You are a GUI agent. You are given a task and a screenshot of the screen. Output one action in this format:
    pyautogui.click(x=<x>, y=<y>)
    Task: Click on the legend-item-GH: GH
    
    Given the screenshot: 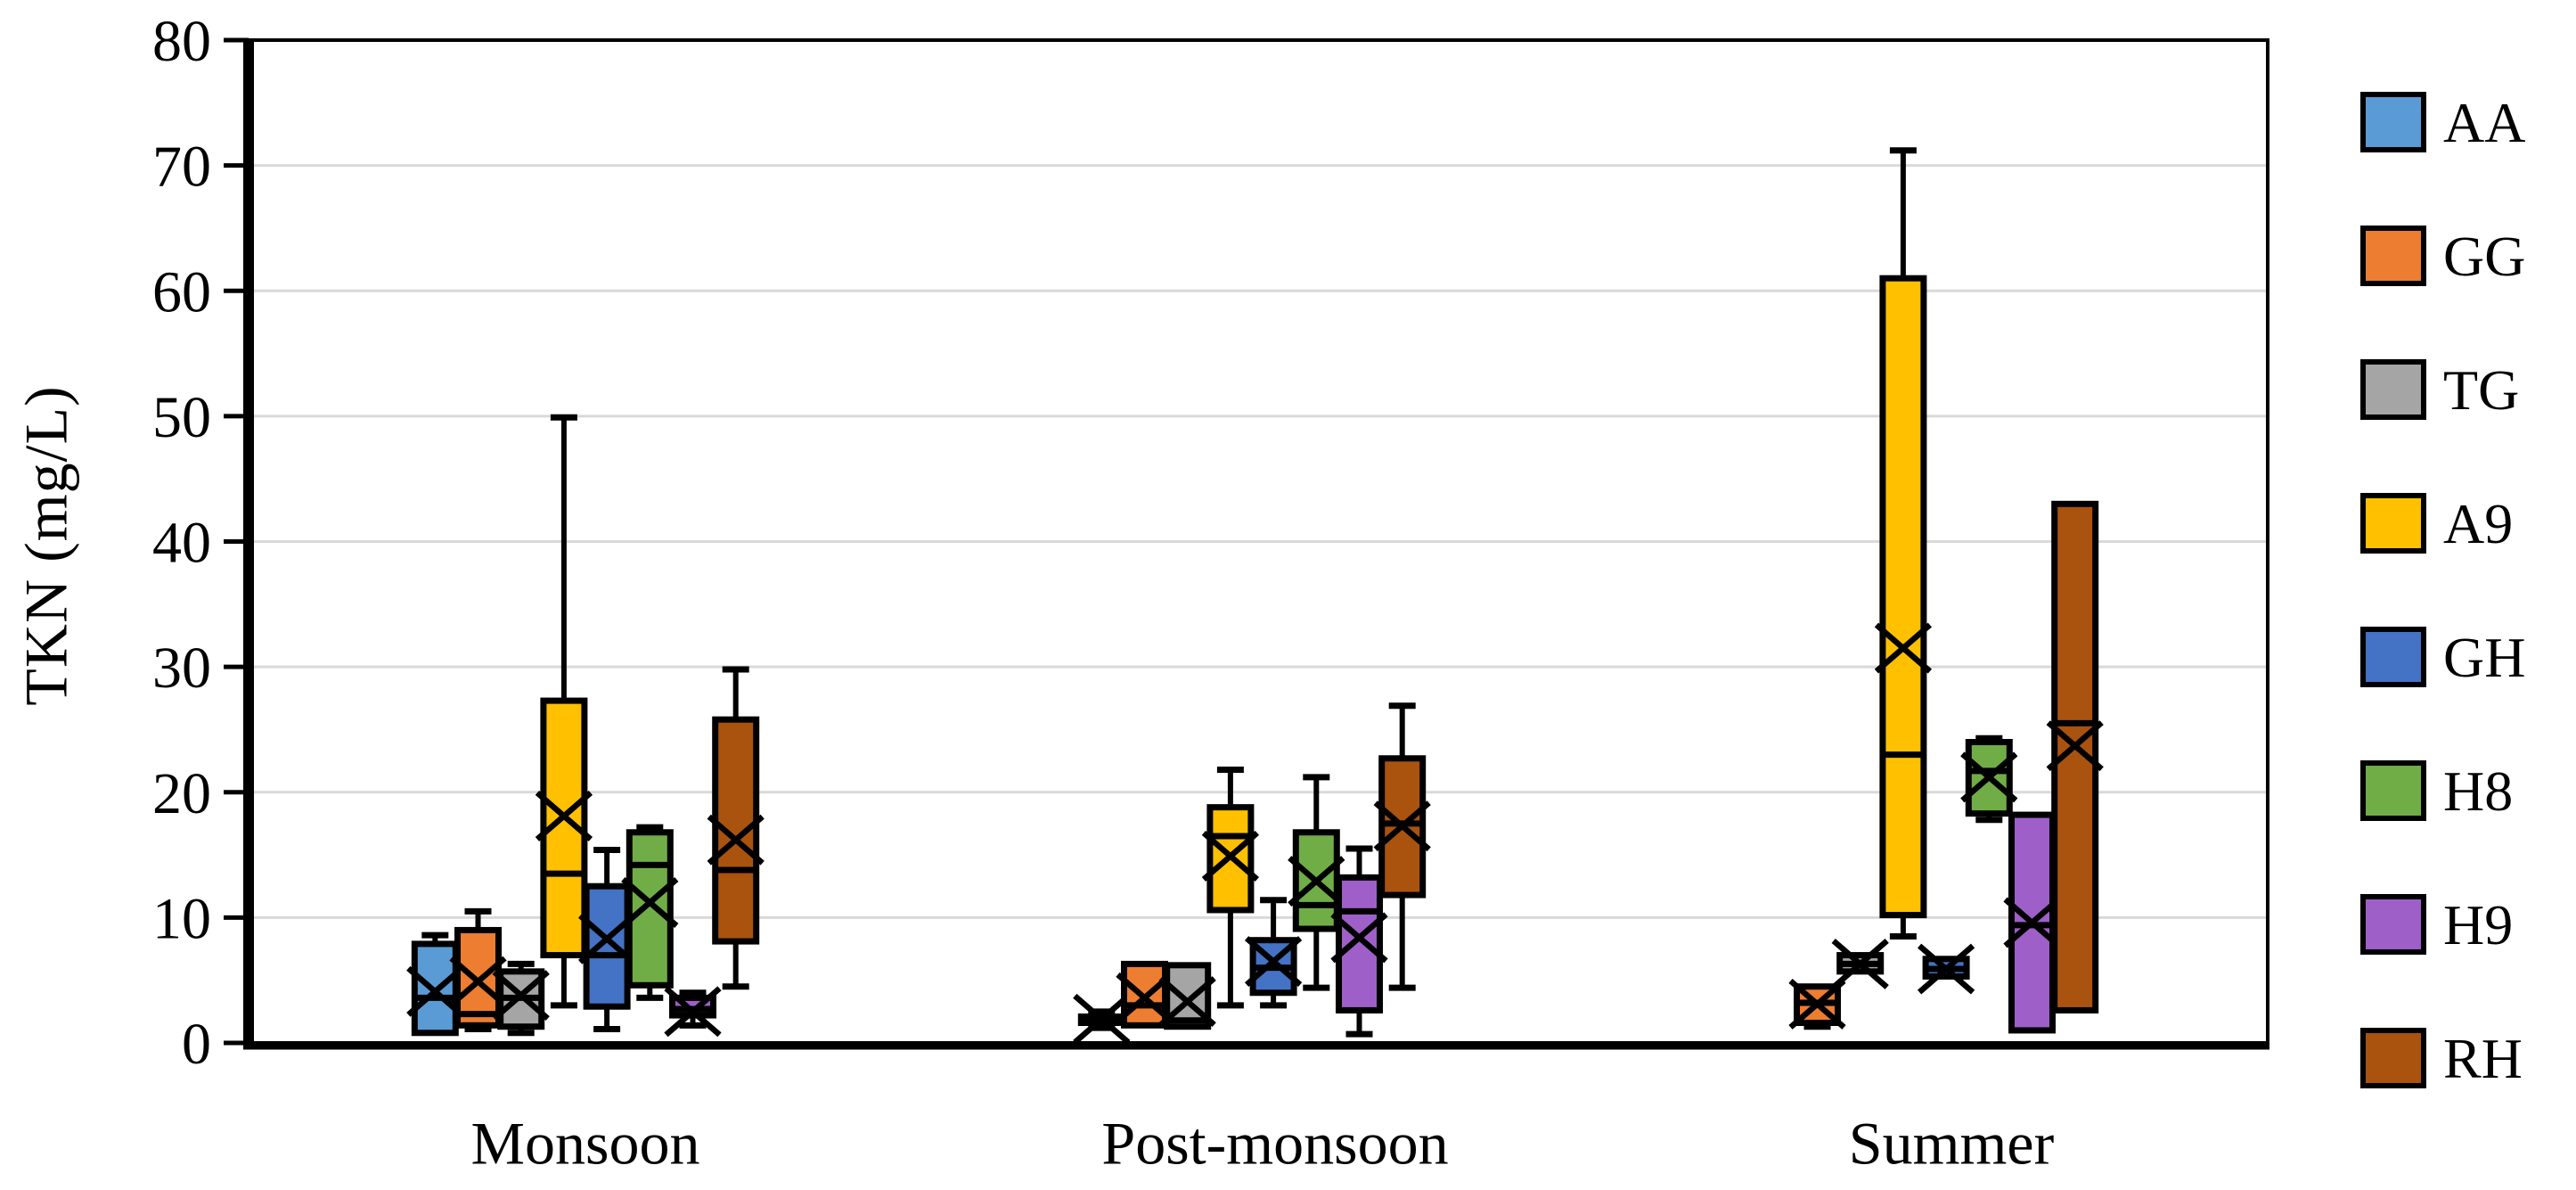 What is the action you would take?
    pyautogui.click(x=2442, y=657)
    